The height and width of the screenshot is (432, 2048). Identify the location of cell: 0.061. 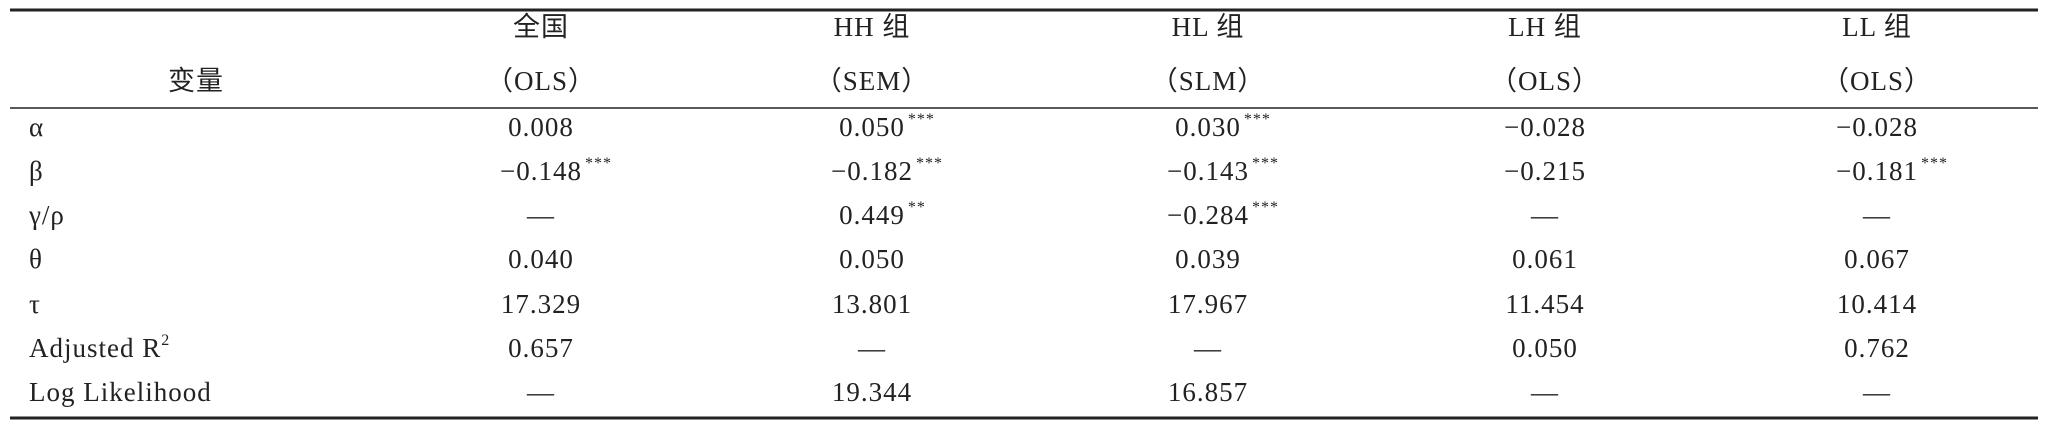
(1545, 259).